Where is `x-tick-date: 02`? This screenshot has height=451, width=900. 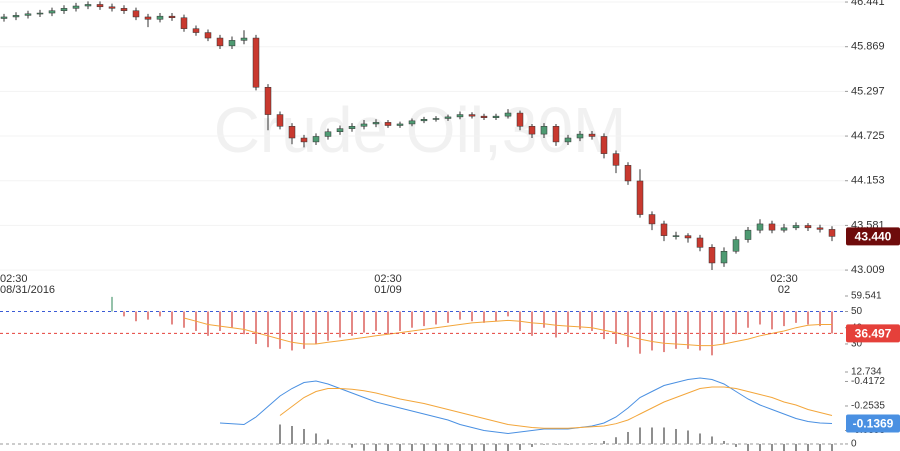
x-tick-date: 02 is located at coordinates (784, 290).